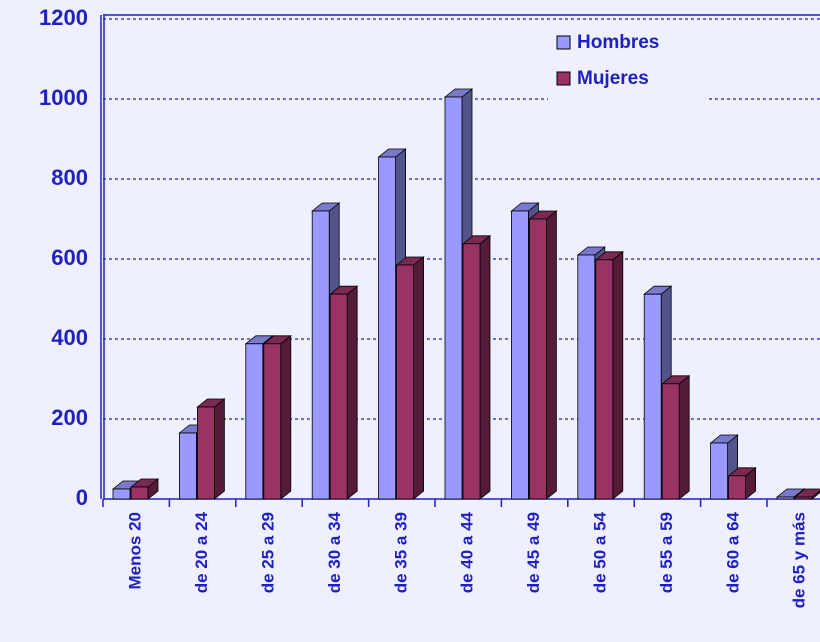 This screenshot has height=642, width=820. I want to click on x-tick-label: de 40 a 44, so click(467, 552).